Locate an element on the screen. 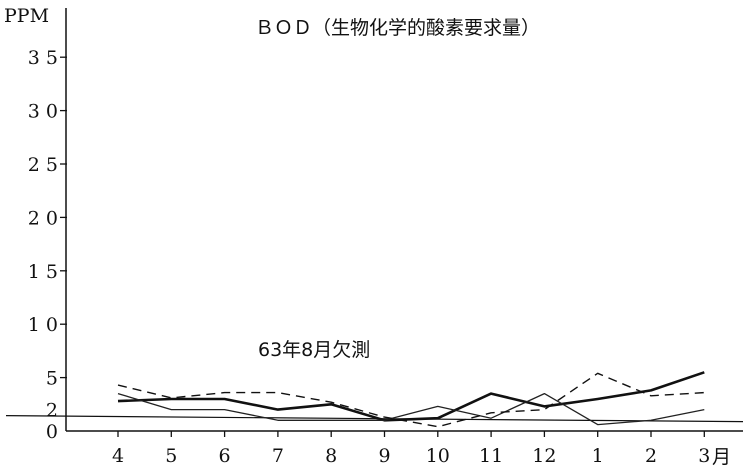 This screenshot has height=473, width=743. x-tick-label: 5 is located at coordinates (171, 456).